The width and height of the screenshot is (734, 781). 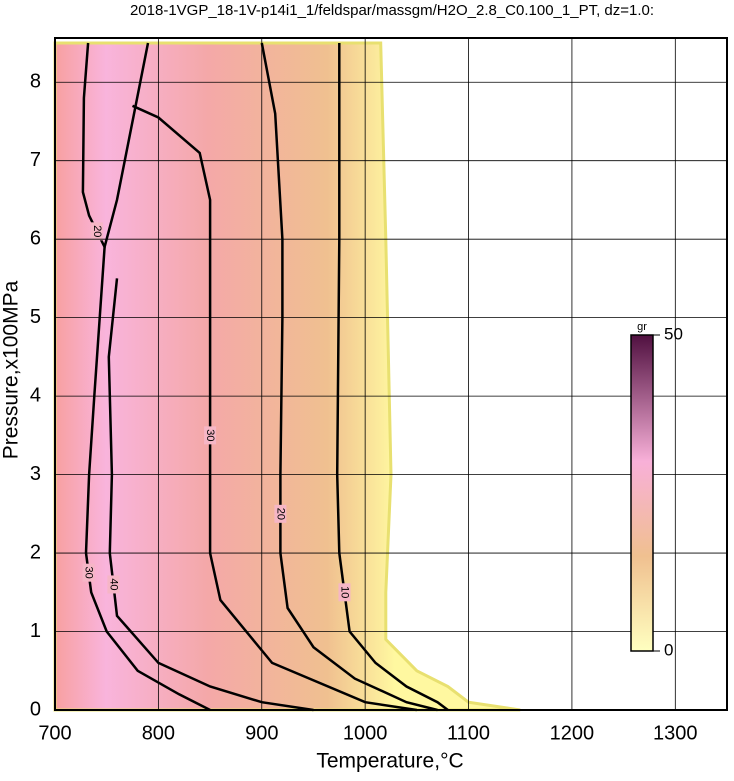 I want to click on x-tick-label: 1200, so click(x=572, y=733).